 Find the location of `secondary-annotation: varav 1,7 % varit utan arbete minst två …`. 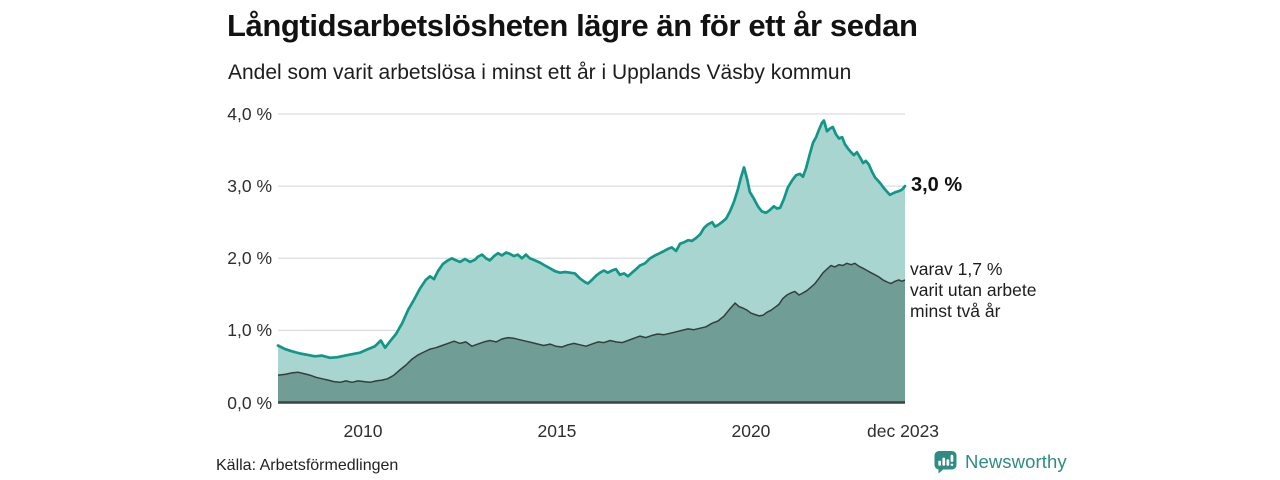

secondary-annotation: varav 1,7 % varit utan arbete minst två … is located at coordinates (973, 290).